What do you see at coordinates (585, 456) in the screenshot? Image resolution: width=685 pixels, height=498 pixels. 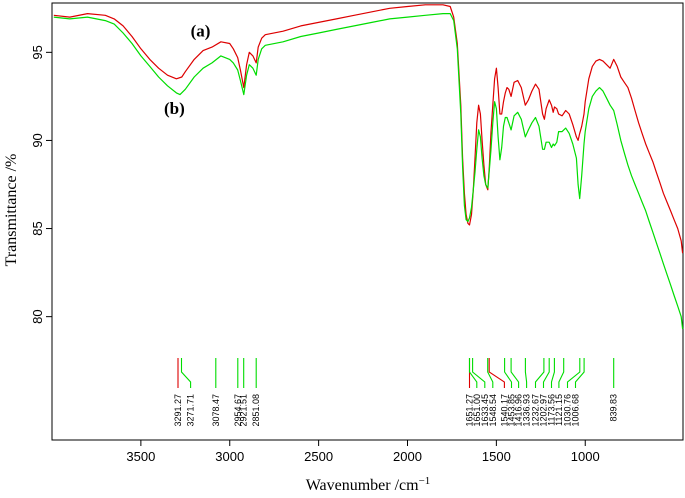 I see `x-tick-label: 1000` at bounding box center [585, 456].